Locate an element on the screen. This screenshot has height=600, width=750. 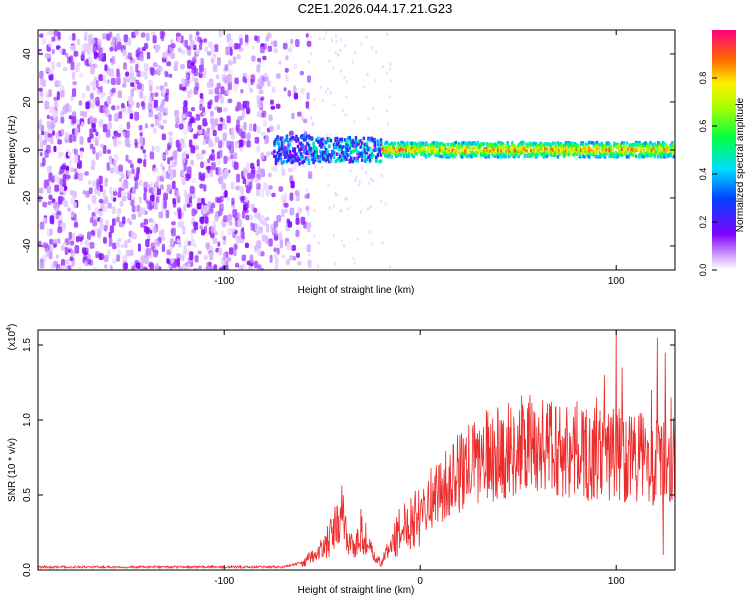
spectrogram-x-tick-label: -100 is located at coordinates (224, 281).